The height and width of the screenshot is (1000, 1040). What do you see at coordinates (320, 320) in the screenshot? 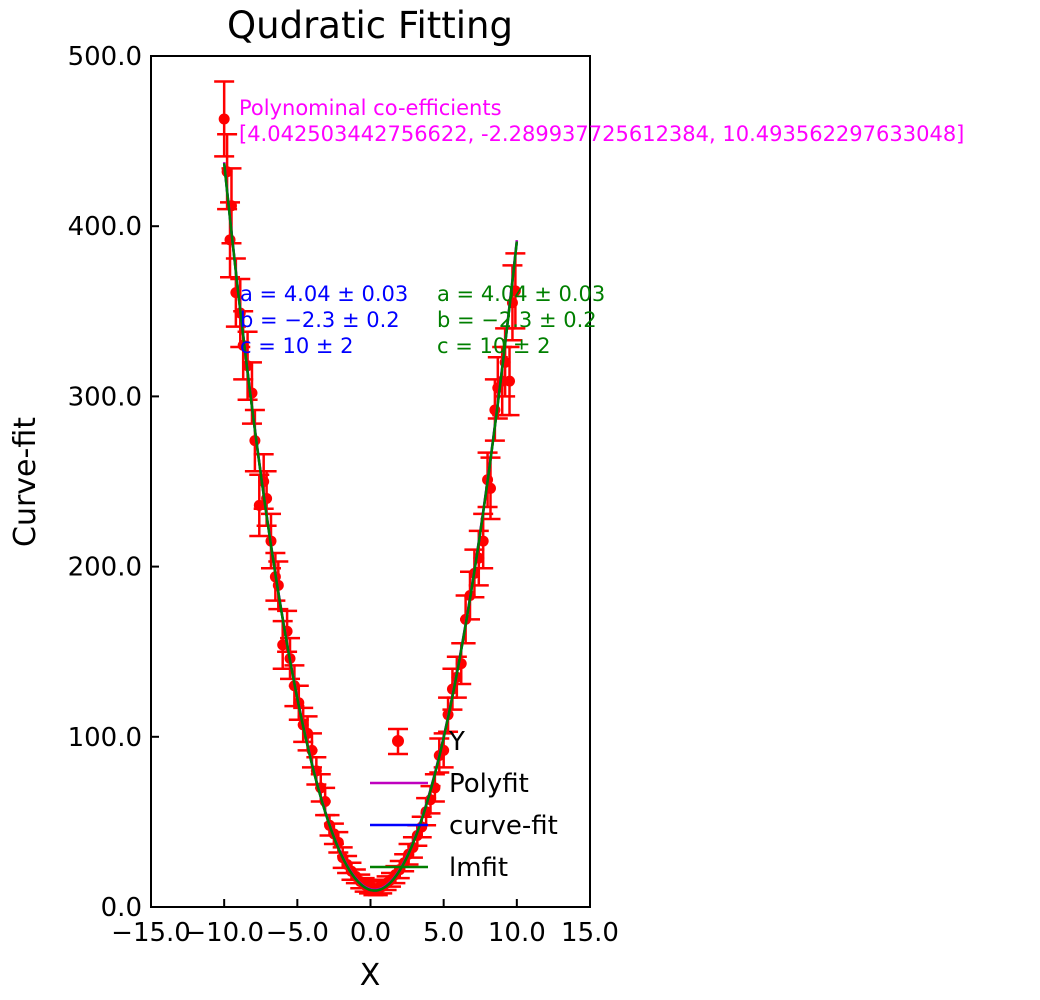
I see `curvefit-annotation-b: b = −2.3 ± 0.2` at bounding box center [320, 320].